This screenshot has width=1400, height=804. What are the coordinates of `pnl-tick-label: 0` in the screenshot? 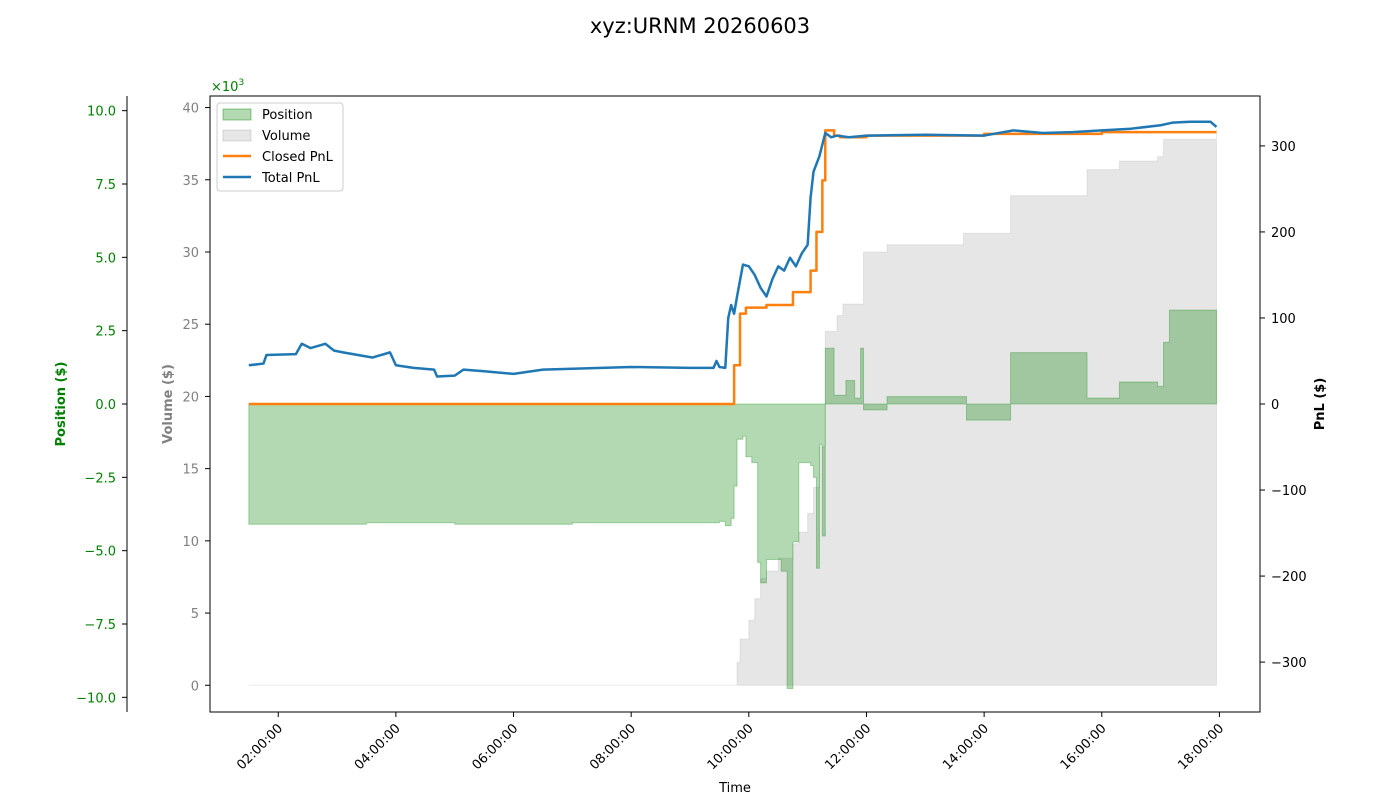 It's located at (1275, 405).